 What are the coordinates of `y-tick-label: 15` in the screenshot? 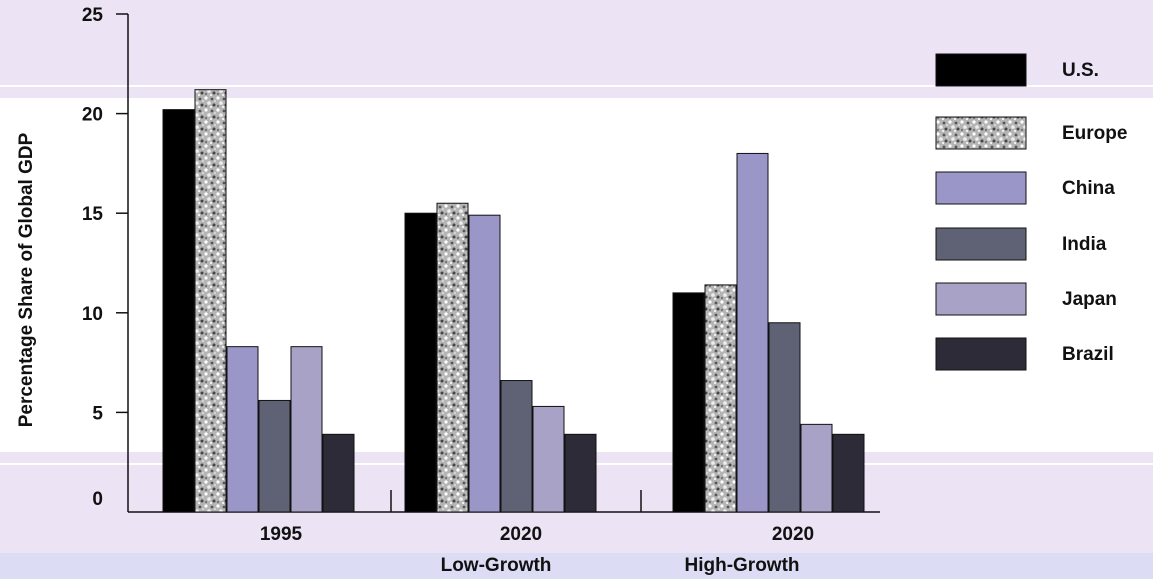 It's located at (93, 214).